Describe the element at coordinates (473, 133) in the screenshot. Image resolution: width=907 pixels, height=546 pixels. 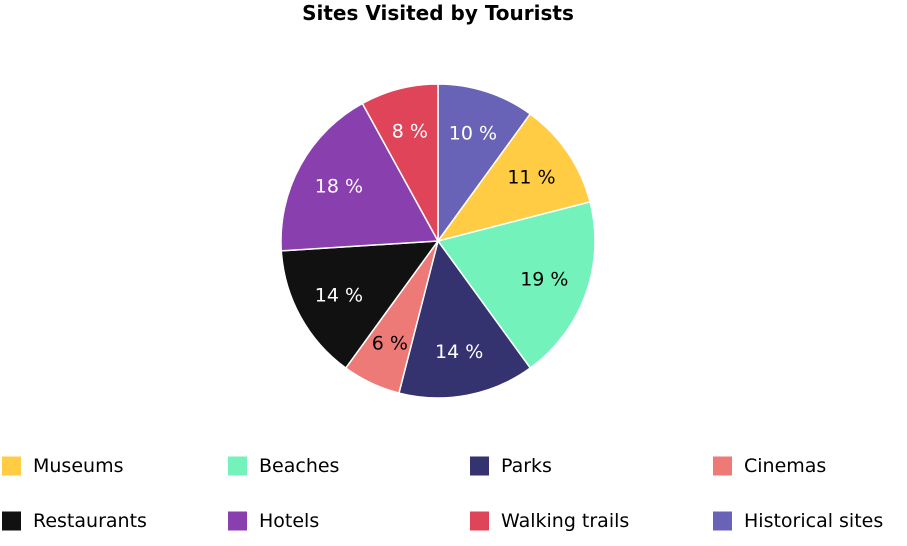
I see `slice-label-historical-sites: 10 %` at that location.